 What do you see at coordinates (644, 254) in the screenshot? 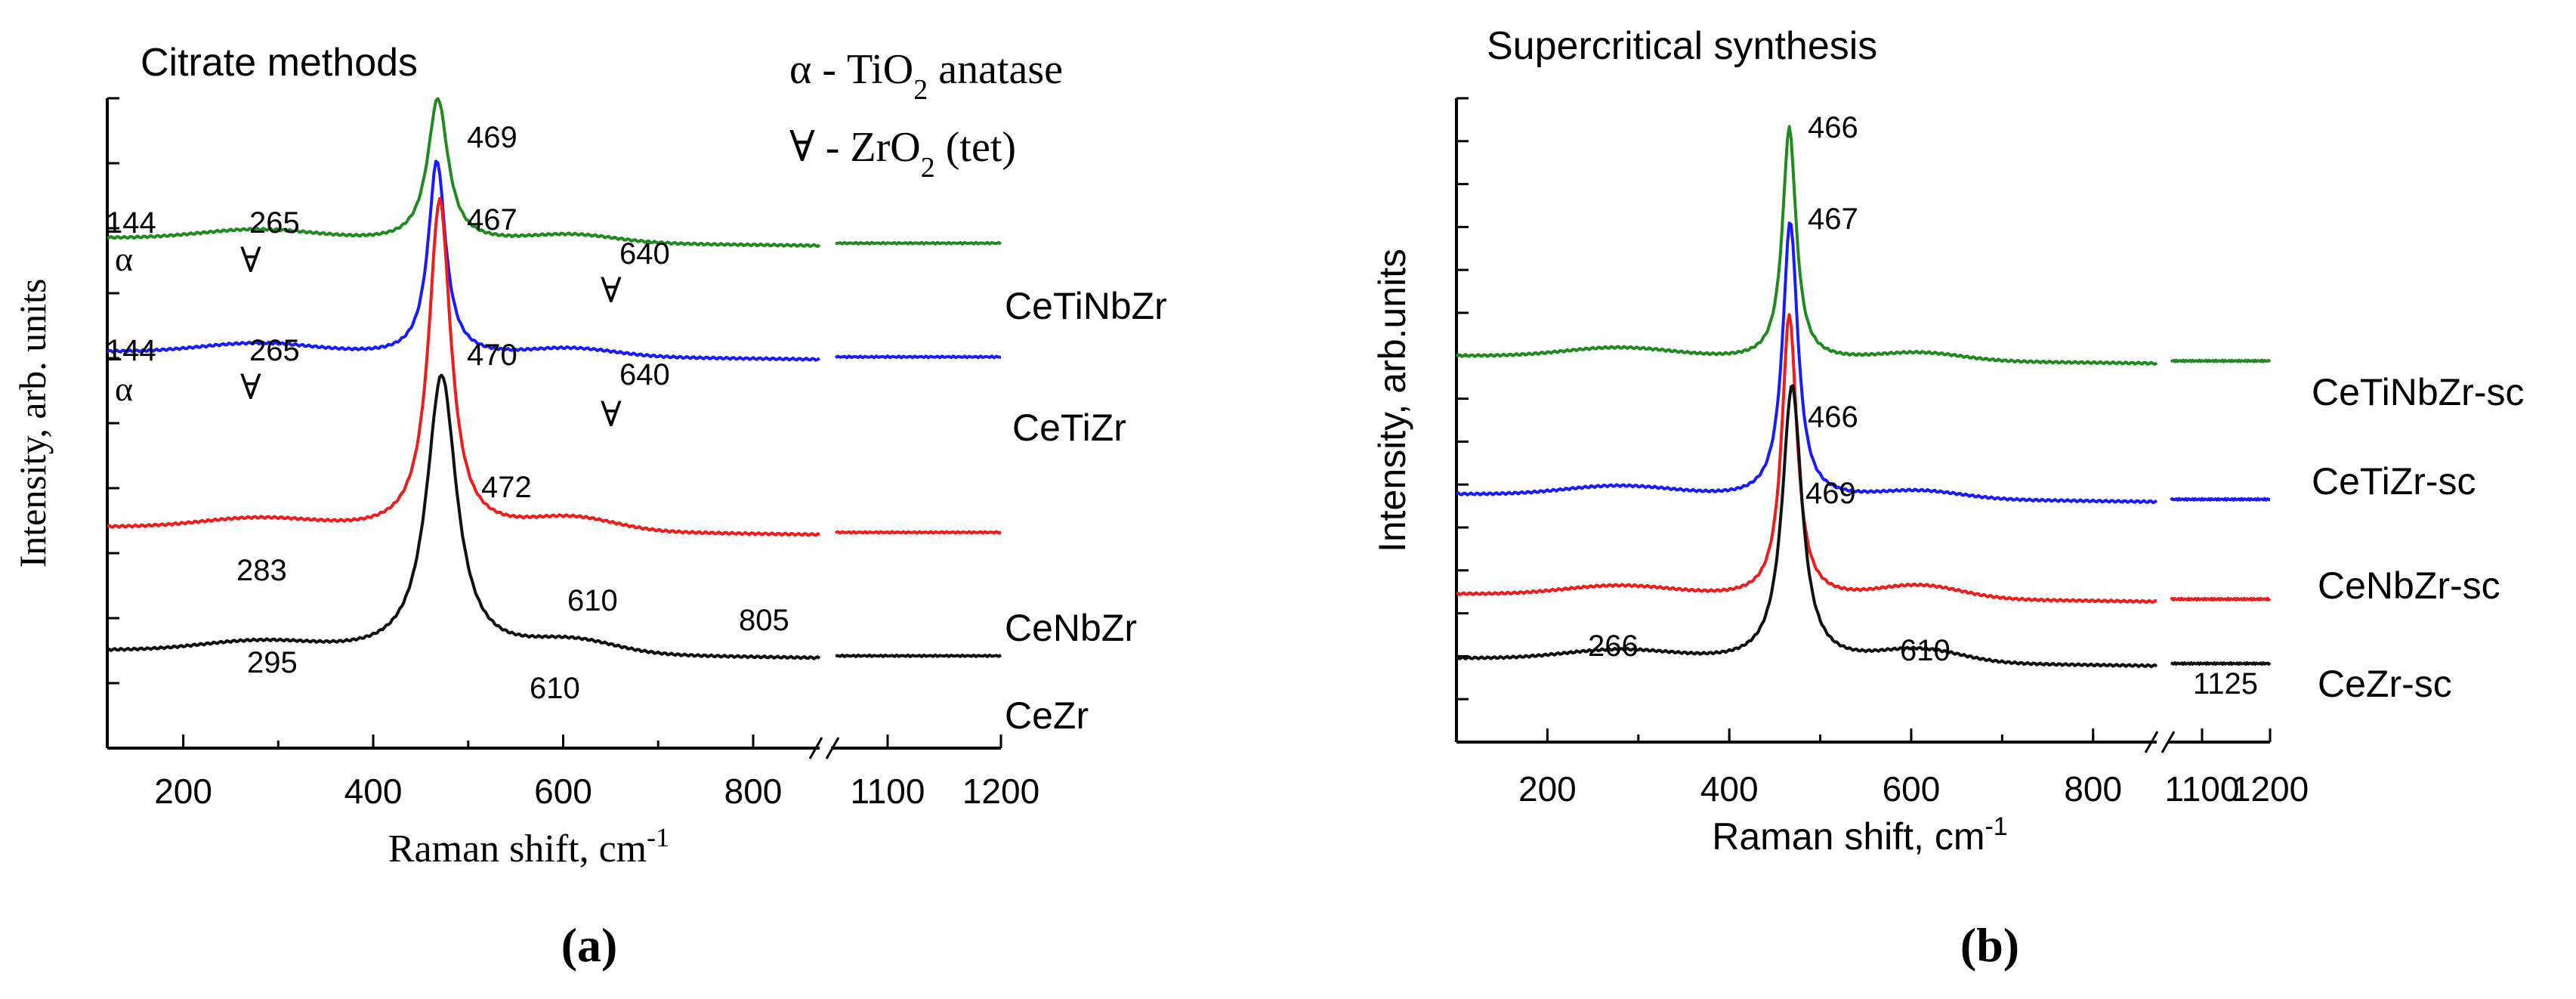
I see `annot-a-640-top: 640` at bounding box center [644, 254].